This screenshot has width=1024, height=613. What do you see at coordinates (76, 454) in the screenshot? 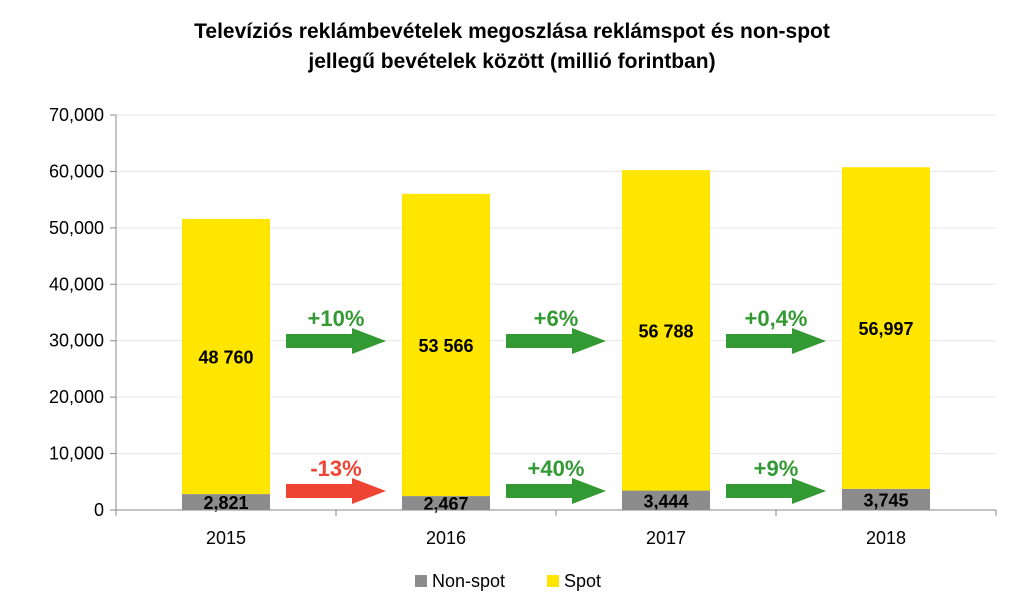
I see `y-tick-label-1: 10,000` at bounding box center [76, 454].